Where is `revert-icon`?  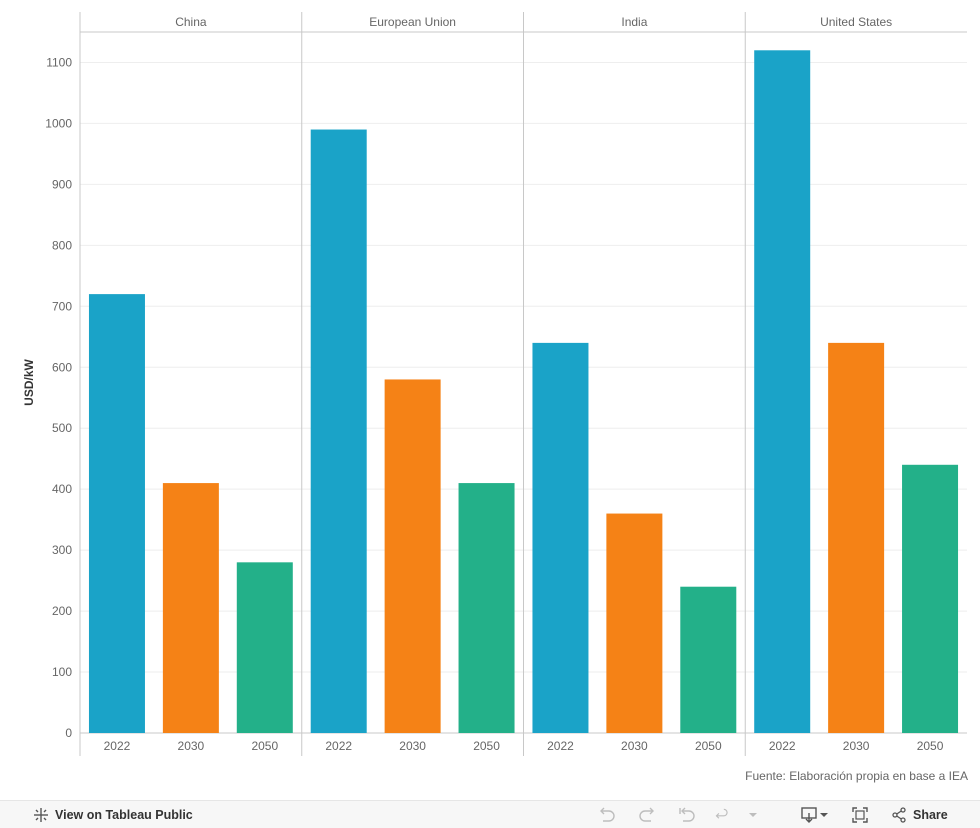 revert-icon is located at coordinates (687, 815).